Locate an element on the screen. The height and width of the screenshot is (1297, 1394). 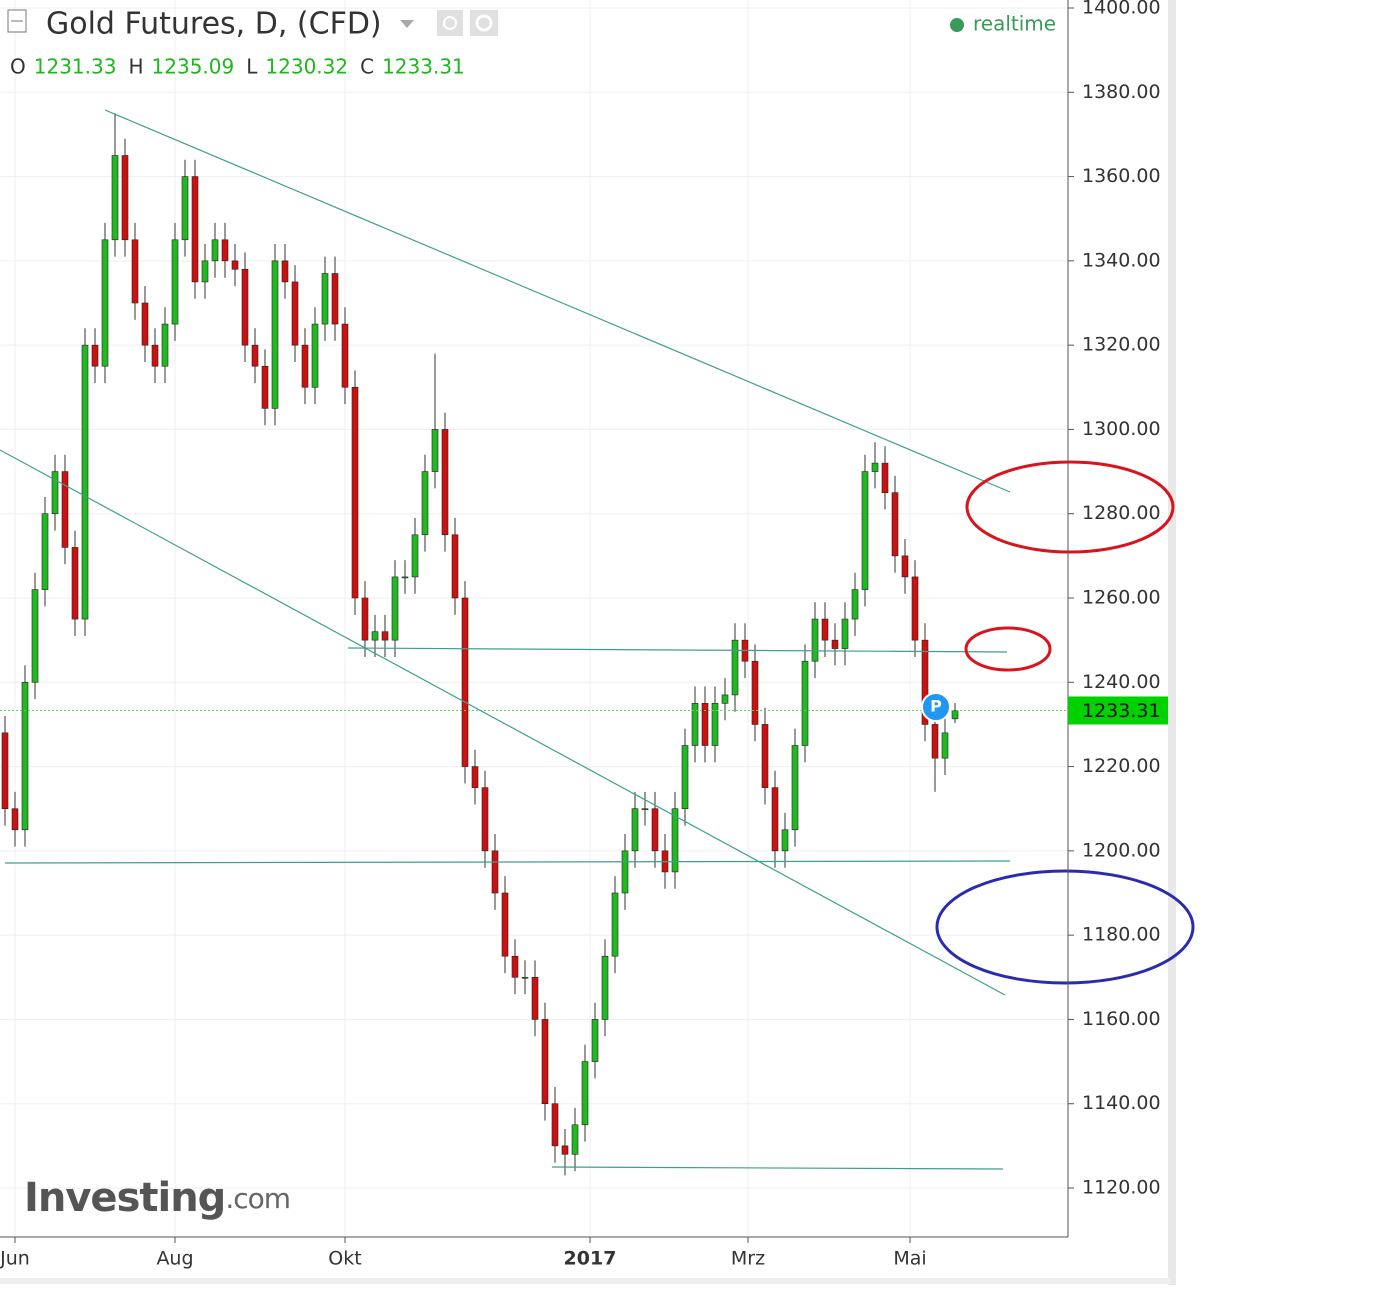
y-tick-label: 1260.00 is located at coordinates (1121, 598).